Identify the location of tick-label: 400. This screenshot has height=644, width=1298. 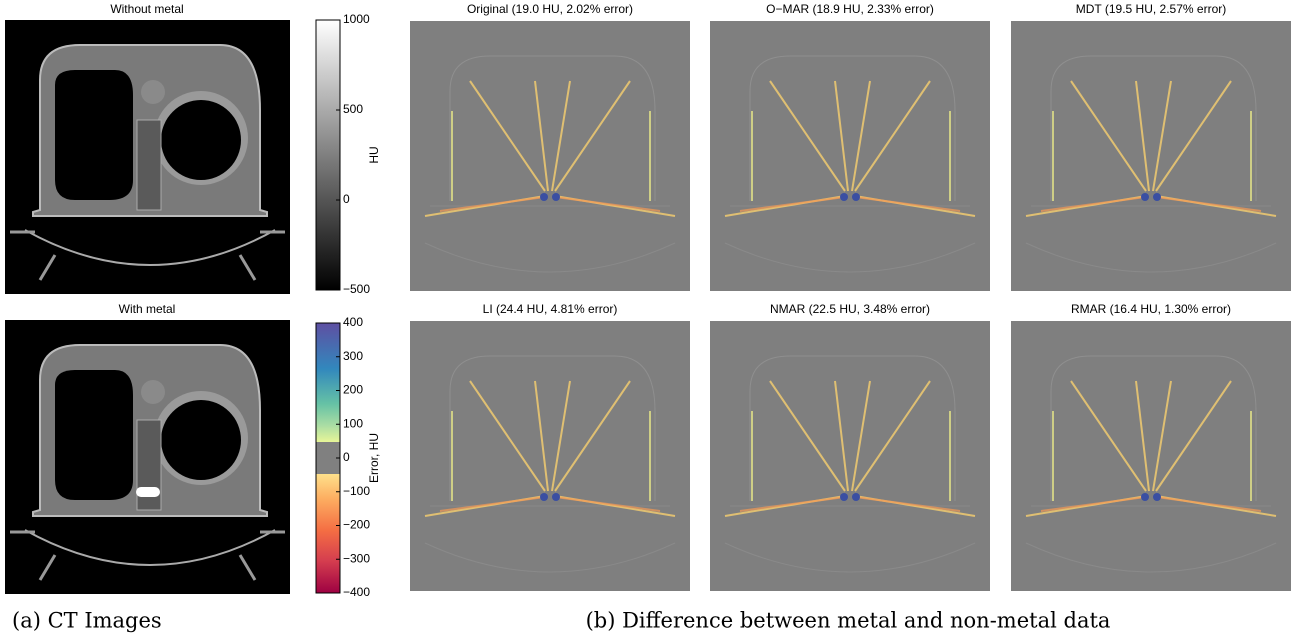
(353, 322).